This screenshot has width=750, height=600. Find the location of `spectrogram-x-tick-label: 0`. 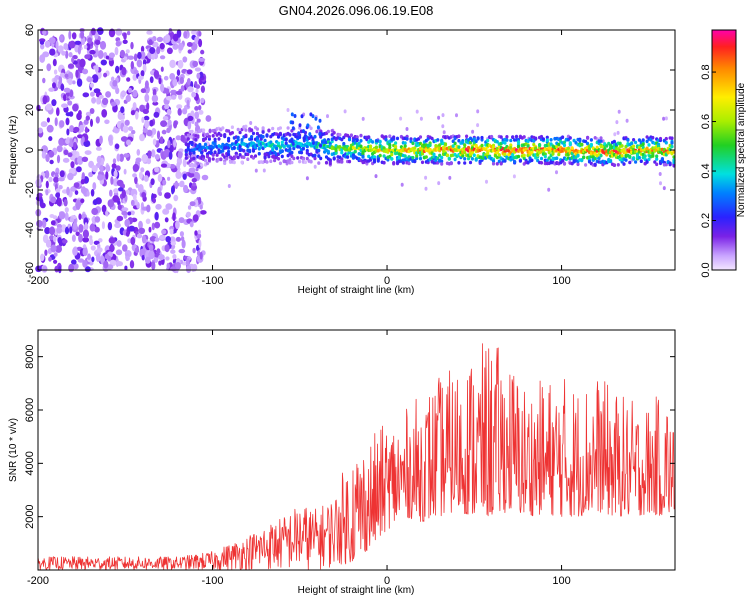

spectrogram-x-tick-label: 0 is located at coordinates (387, 281).